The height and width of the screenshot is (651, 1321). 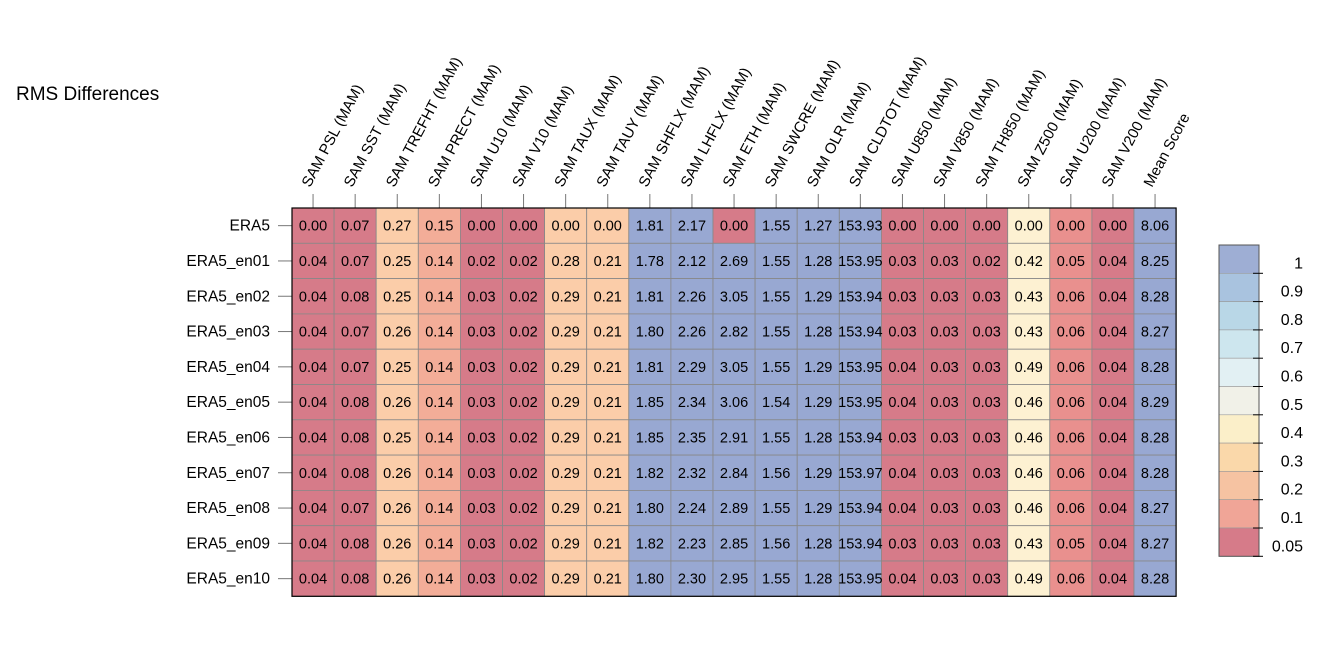 What do you see at coordinates (692, 509) in the screenshot?
I see `cell-value-label: 2.24` at bounding box center [692, 509].